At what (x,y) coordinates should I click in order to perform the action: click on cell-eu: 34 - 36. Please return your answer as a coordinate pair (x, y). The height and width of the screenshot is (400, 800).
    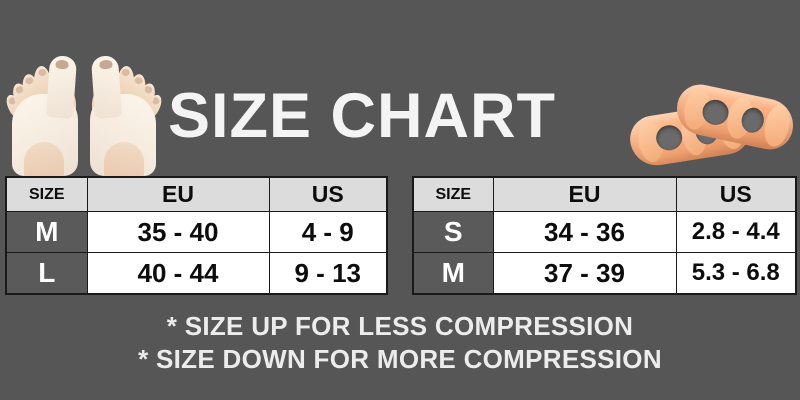
    Looking at the image, I should click on (584, 232).